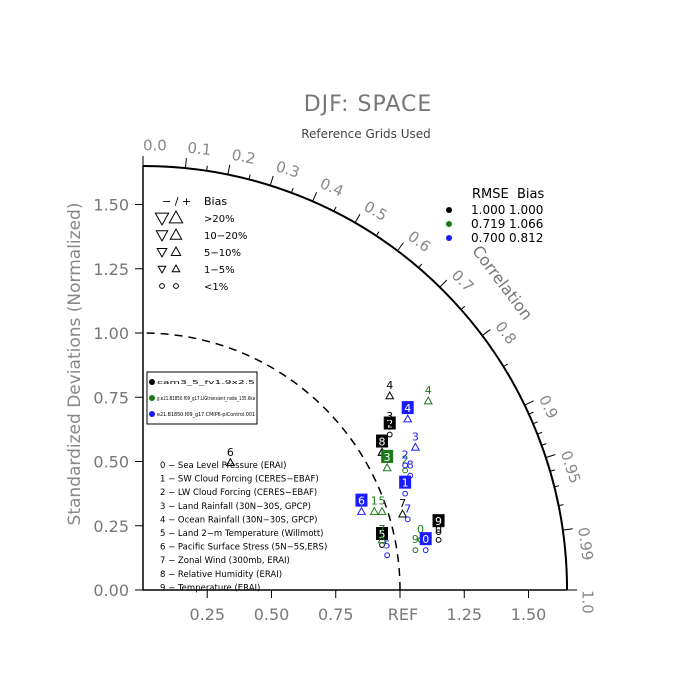 The height and width of the screenshot is (700, 700). What do you see at coordinates (75, 364) in the screenshot?
I see `y-axis-label: Standardized Deviations (Normalized)` at bounding box center [75, 364].